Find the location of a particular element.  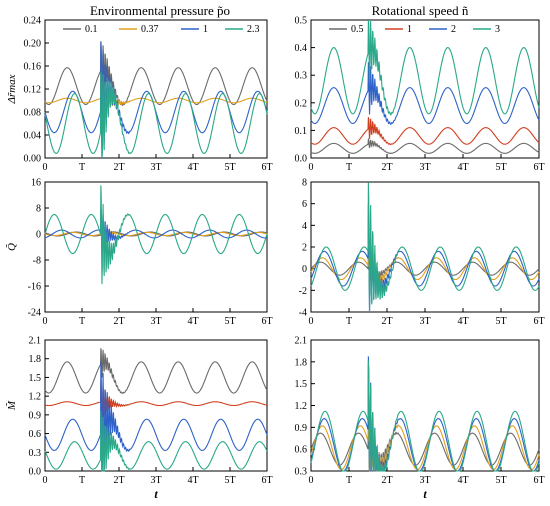

y-tick-label: 0.04 is located at coordinates (33, 136).